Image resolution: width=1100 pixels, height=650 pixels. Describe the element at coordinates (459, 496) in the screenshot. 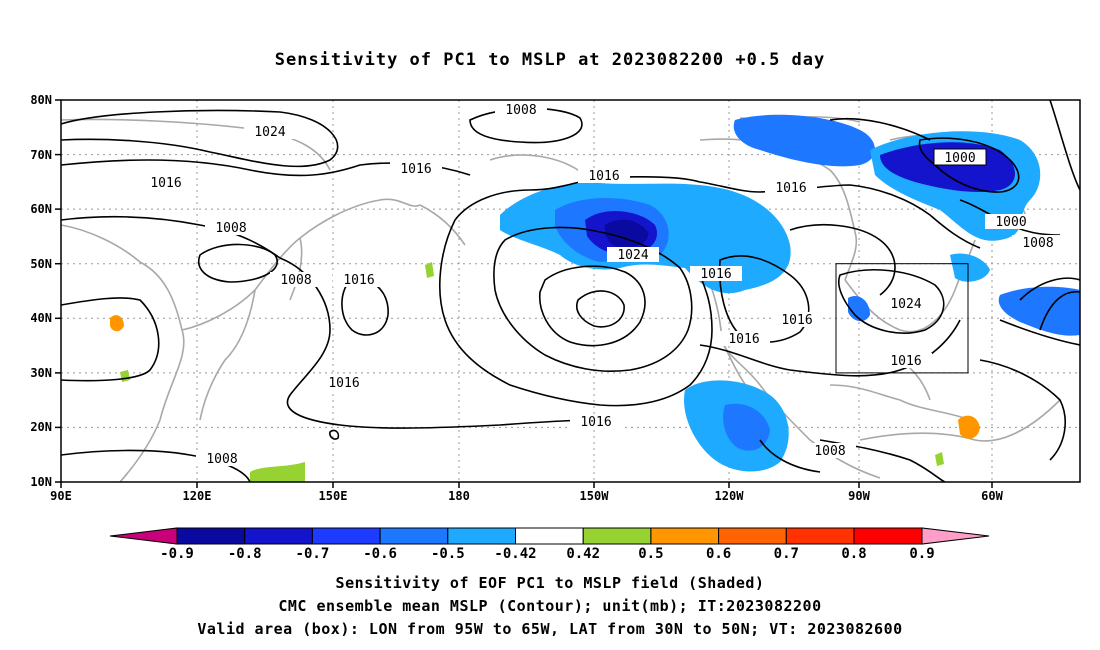

I see `lon-label: 180` at that location.